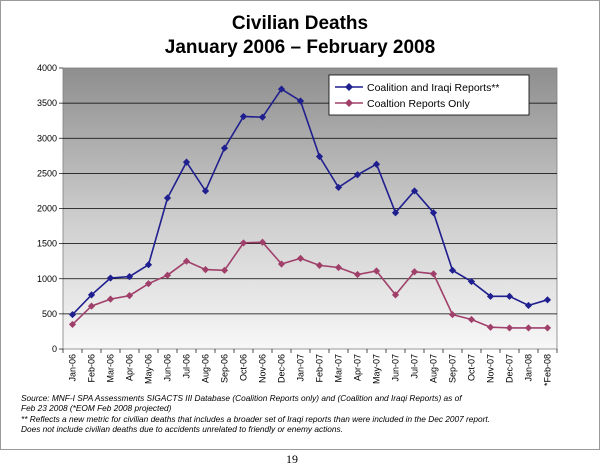 This screenshot has width=600, height=467. What do you see at coordinates (300, 47) in the screenshot?
I see `chart-title-line-2: January 2006 – February 2008` at bounding box center [300, 47].